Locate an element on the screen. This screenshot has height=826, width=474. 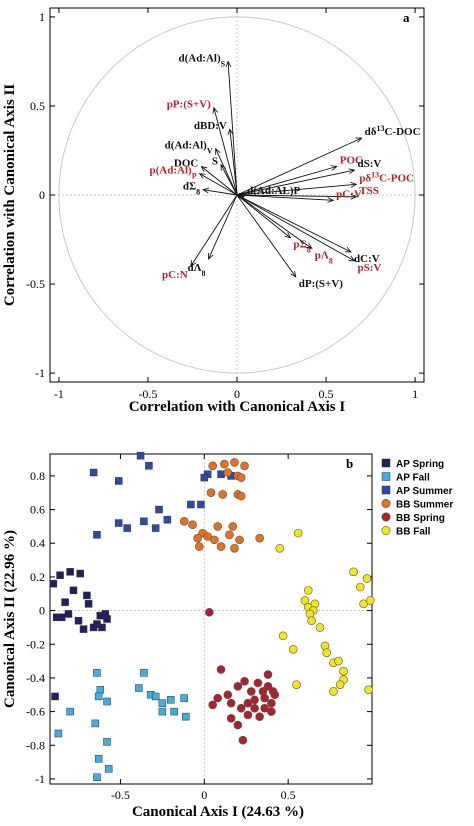
legend-marker-ap-summer is located at coordinates (386, 490).